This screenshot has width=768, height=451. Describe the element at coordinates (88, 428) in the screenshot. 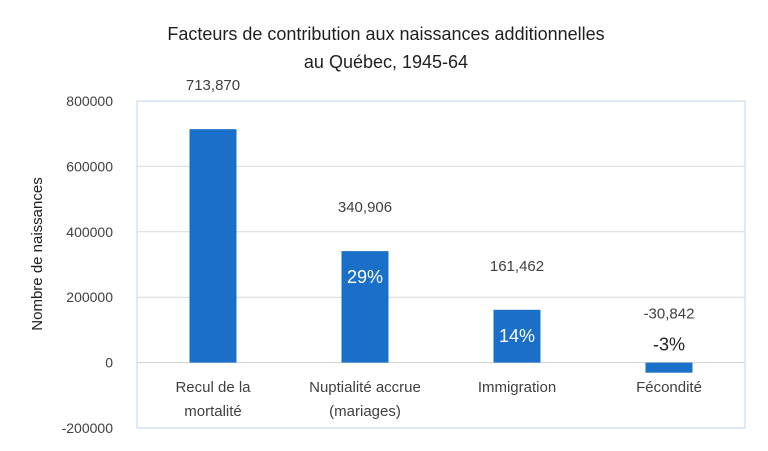

I see `y-tick-label: -200000` at that location.